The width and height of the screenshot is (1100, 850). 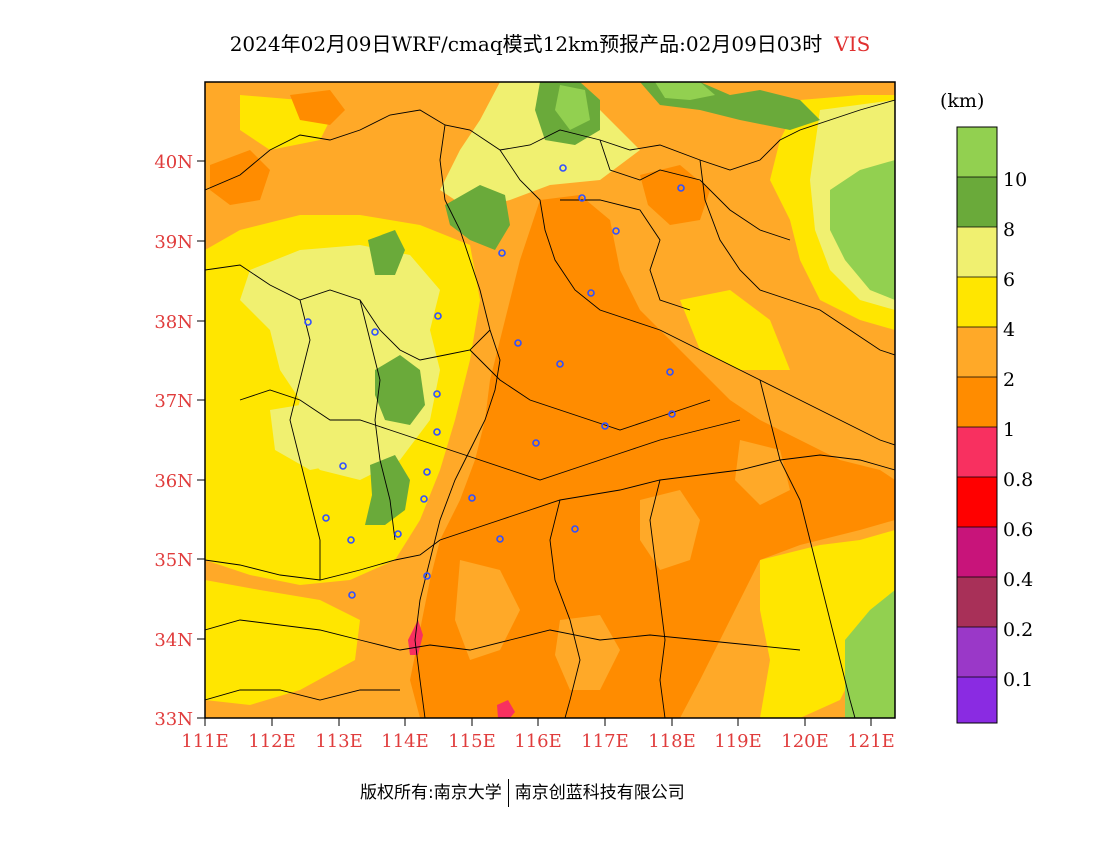 What do you see at coordinates (1018, 680) in the screenshot?
I see `colorbar-label: 0.1` at bounding box center [1018, 680].